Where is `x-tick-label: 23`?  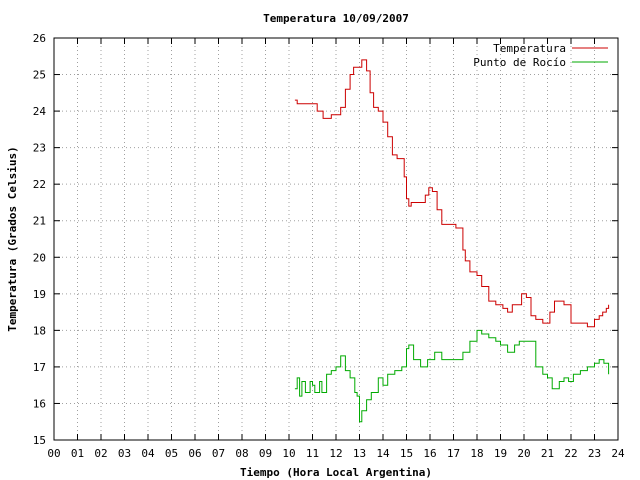 x-tick-label: 23 is located at coordinates (594, 453).